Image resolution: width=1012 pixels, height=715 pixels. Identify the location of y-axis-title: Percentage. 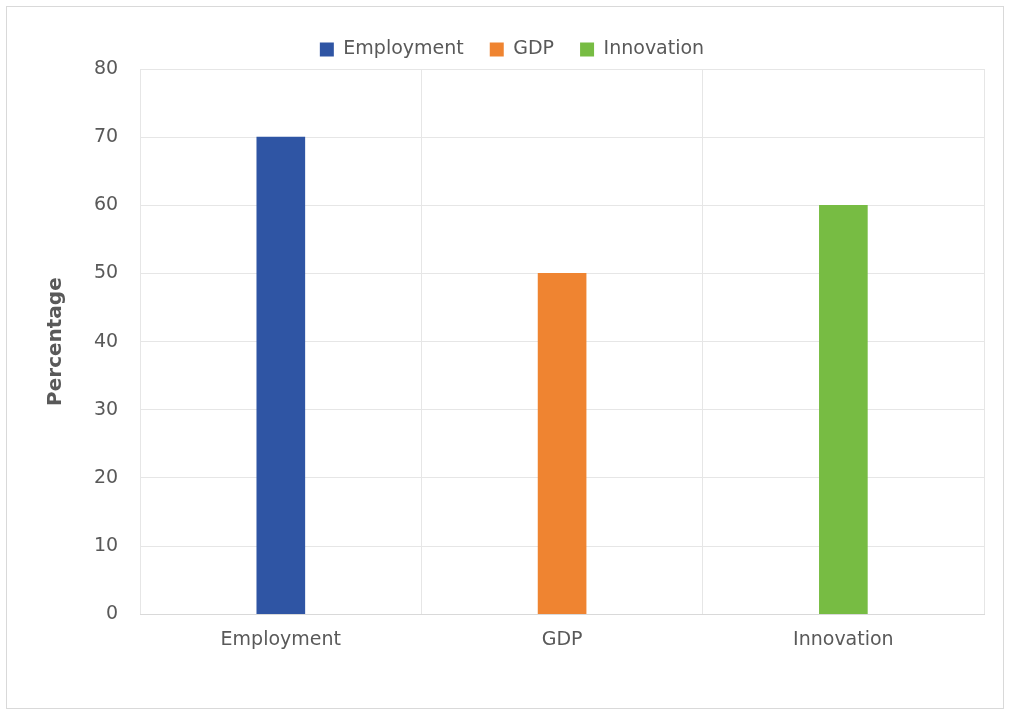
(54, 341).